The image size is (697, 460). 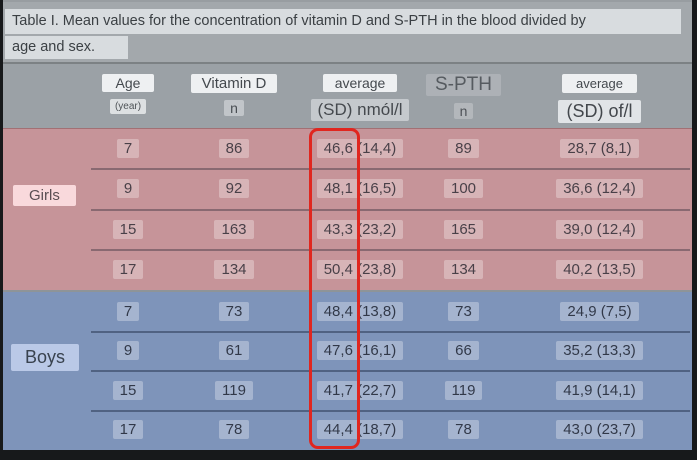 I want to click on vitd-n-value: 78, so click(x=234, y=430).